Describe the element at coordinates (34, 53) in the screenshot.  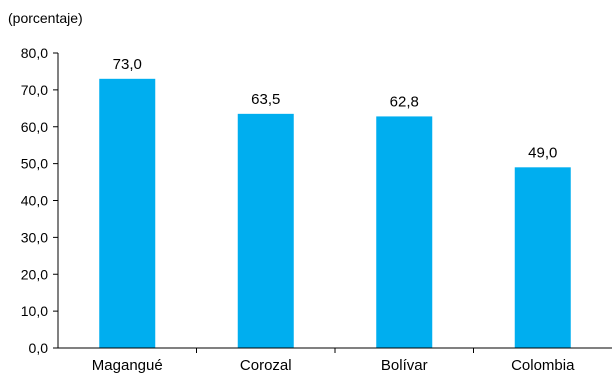
I see `y-tick-label: 80,0` at that location.